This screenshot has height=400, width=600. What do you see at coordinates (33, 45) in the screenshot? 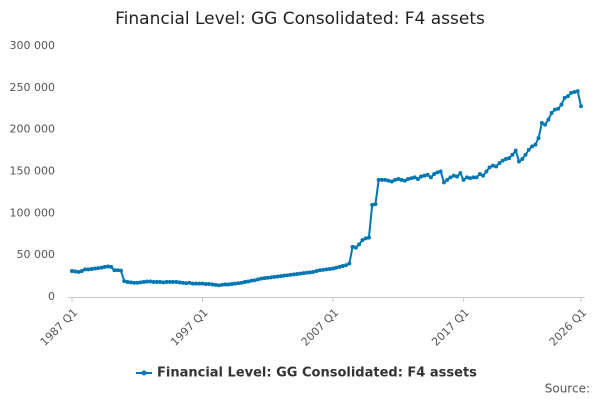
I see `y-tick-label: 300 000` at bounding box center [33, 45].